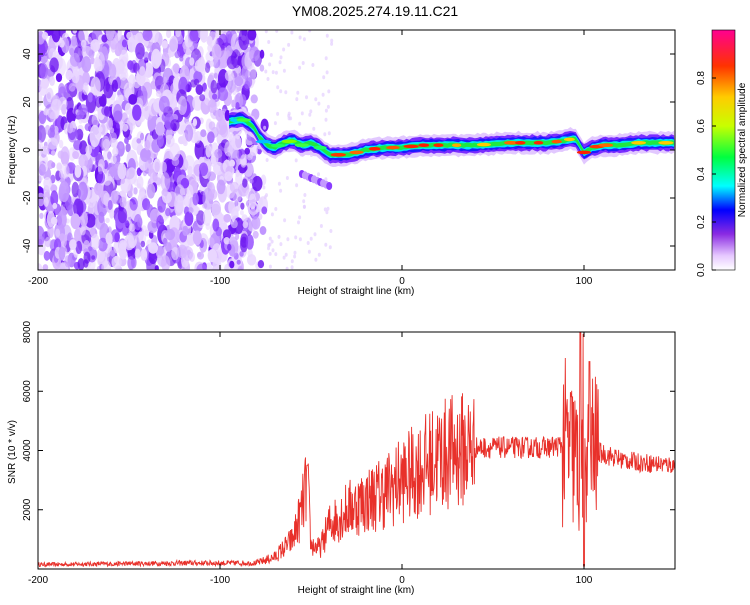 Image resolution: width=750 pixels, height=605 pixels. Describe the element at coordinates (27, 102) in the screenshot. I see `y-tick-label: 20` at that location.